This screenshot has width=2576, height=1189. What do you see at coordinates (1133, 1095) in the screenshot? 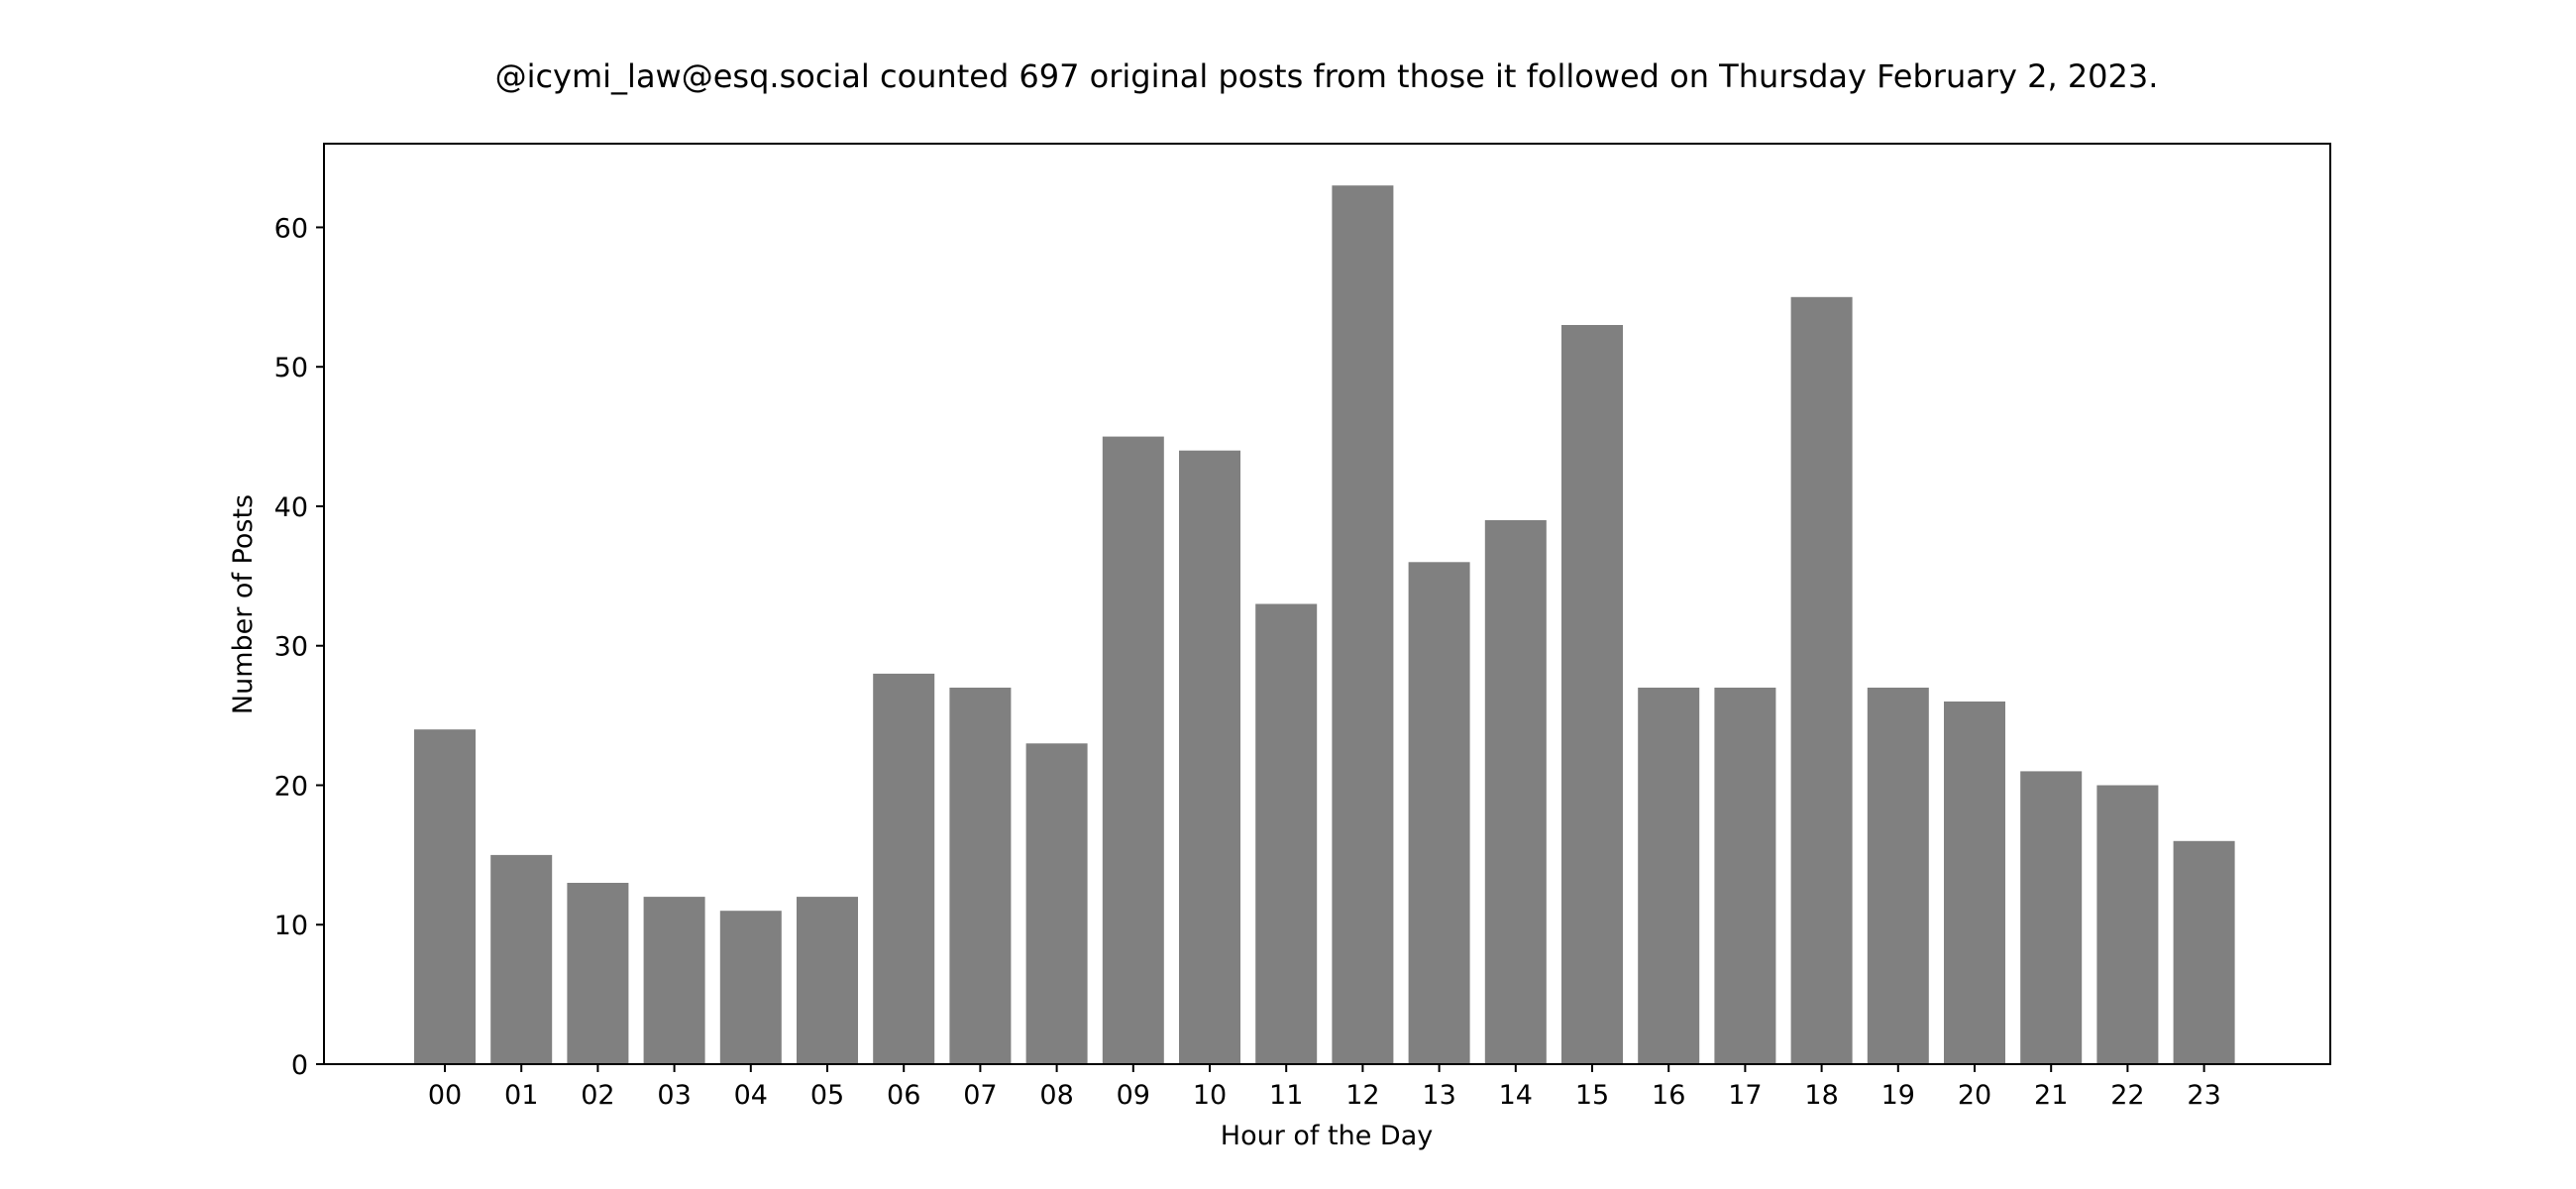
I see `x-tick-label: 09` at bounding box center [1133, 1095].